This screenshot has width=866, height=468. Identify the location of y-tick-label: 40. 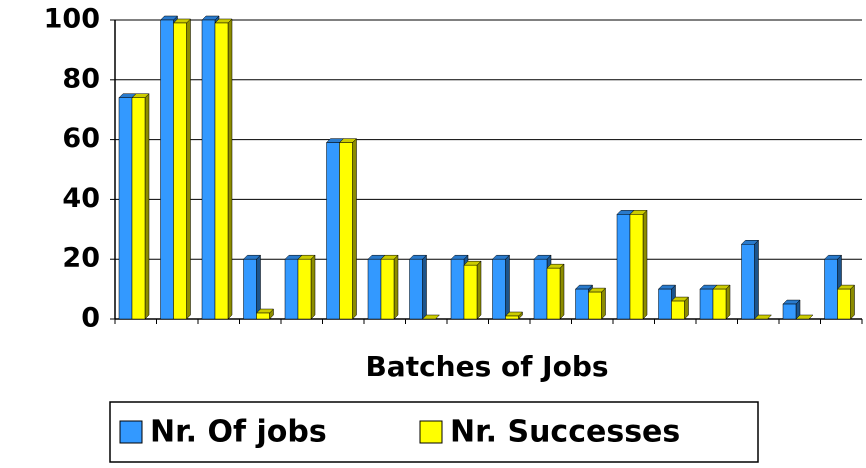
(81, 198).